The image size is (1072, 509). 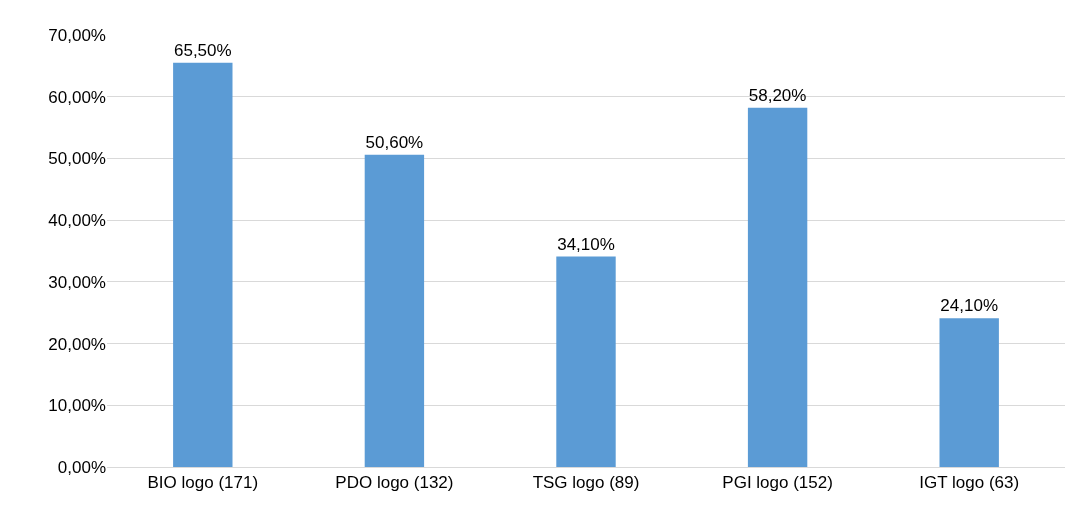 What do you see at coordinates (969, 306) in the screenshot?
I see `data-label: 24,10%` at bounding box center [969, 306].